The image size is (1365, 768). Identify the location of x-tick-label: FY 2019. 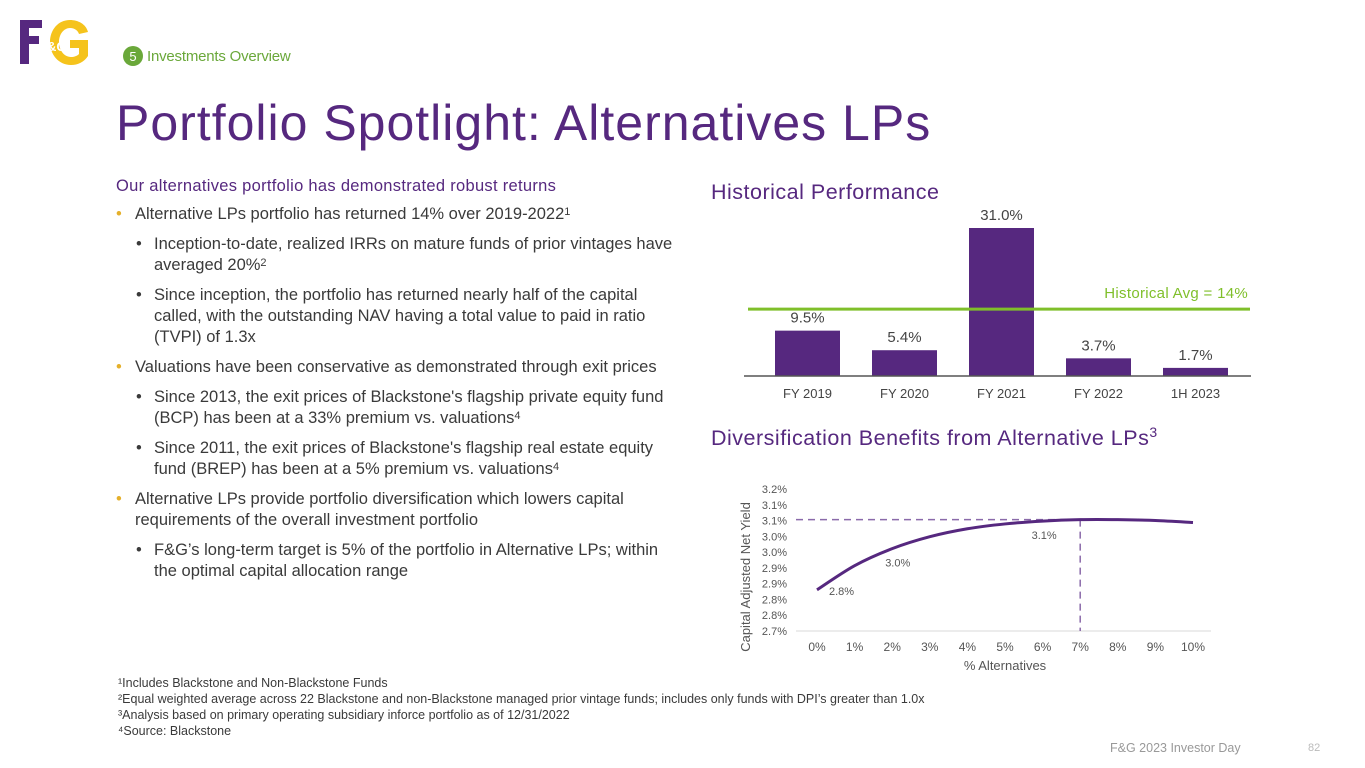
(807, 393).